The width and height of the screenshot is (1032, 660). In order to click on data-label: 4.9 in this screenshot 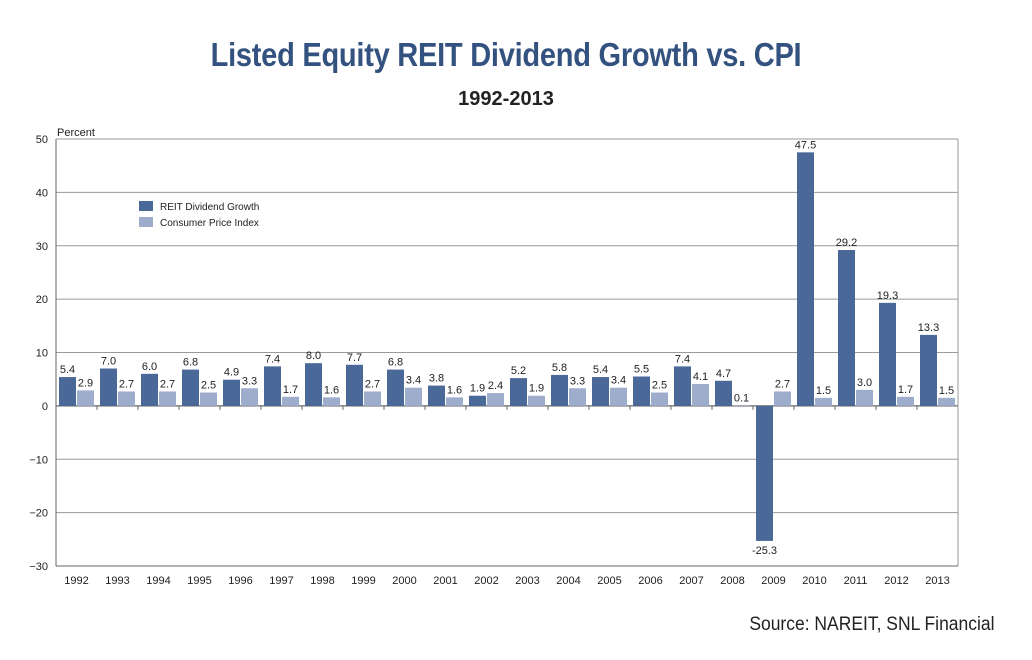, I will do `click(231, 373)`.